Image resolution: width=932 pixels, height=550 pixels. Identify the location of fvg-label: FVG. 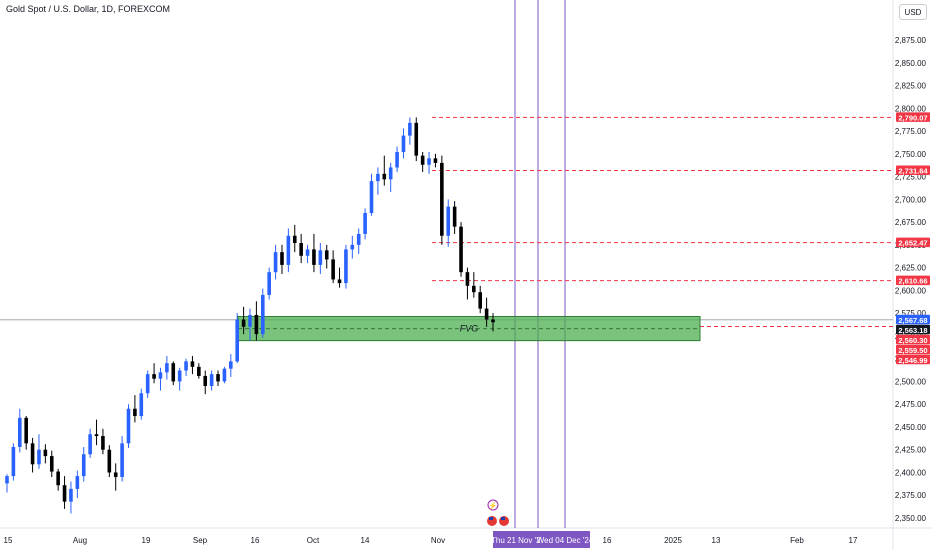
(469, 329).